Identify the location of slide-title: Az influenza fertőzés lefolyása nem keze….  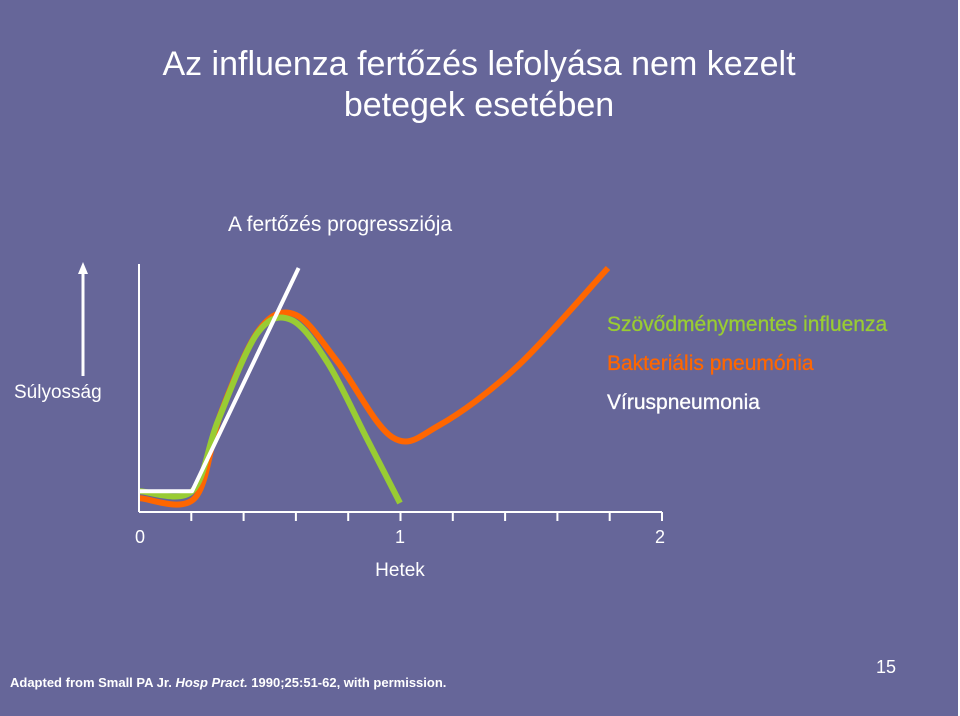
(479, 85).